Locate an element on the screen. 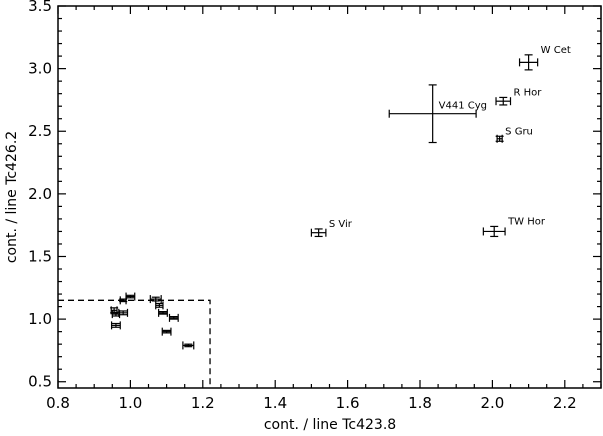 Image resolution: width=603 pixels, height=436 pixels. x-tick-label: 0.8 is located at coordinates (58, 403).